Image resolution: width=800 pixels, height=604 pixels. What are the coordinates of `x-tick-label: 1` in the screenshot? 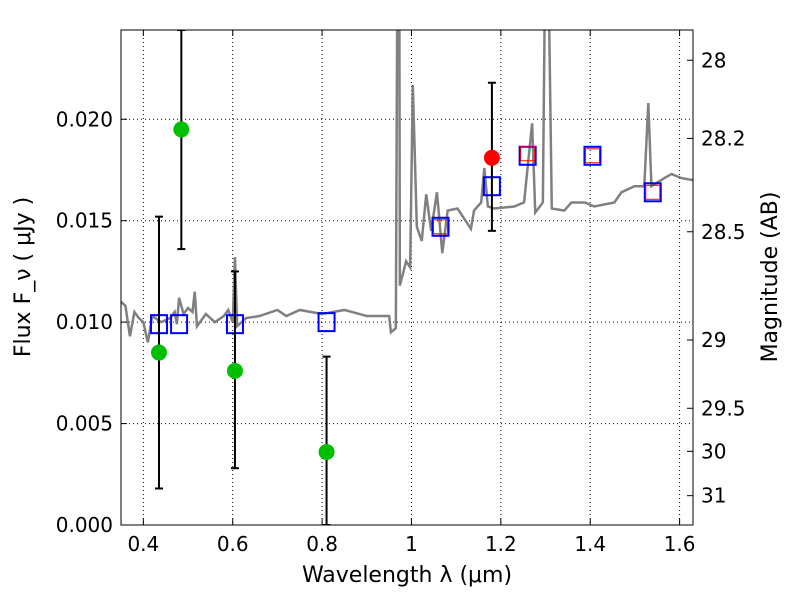 It's located at (411, 544).